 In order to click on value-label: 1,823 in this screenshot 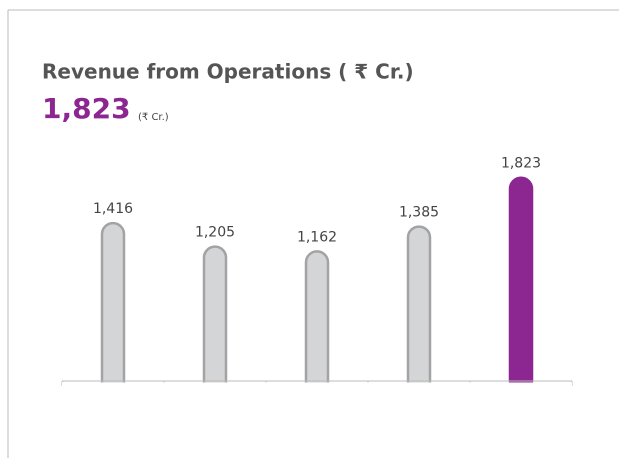, I will do `click(521, 164)`.